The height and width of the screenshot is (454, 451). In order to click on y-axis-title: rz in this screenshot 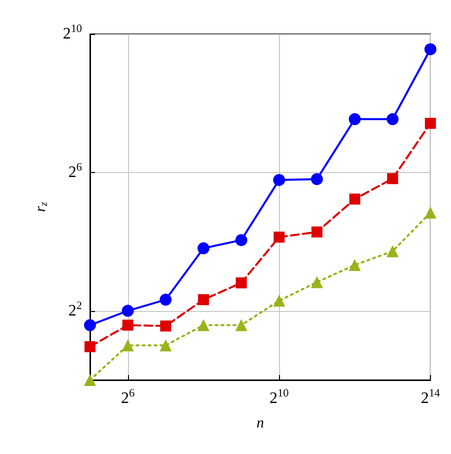, I will do `click(41, 207)`.